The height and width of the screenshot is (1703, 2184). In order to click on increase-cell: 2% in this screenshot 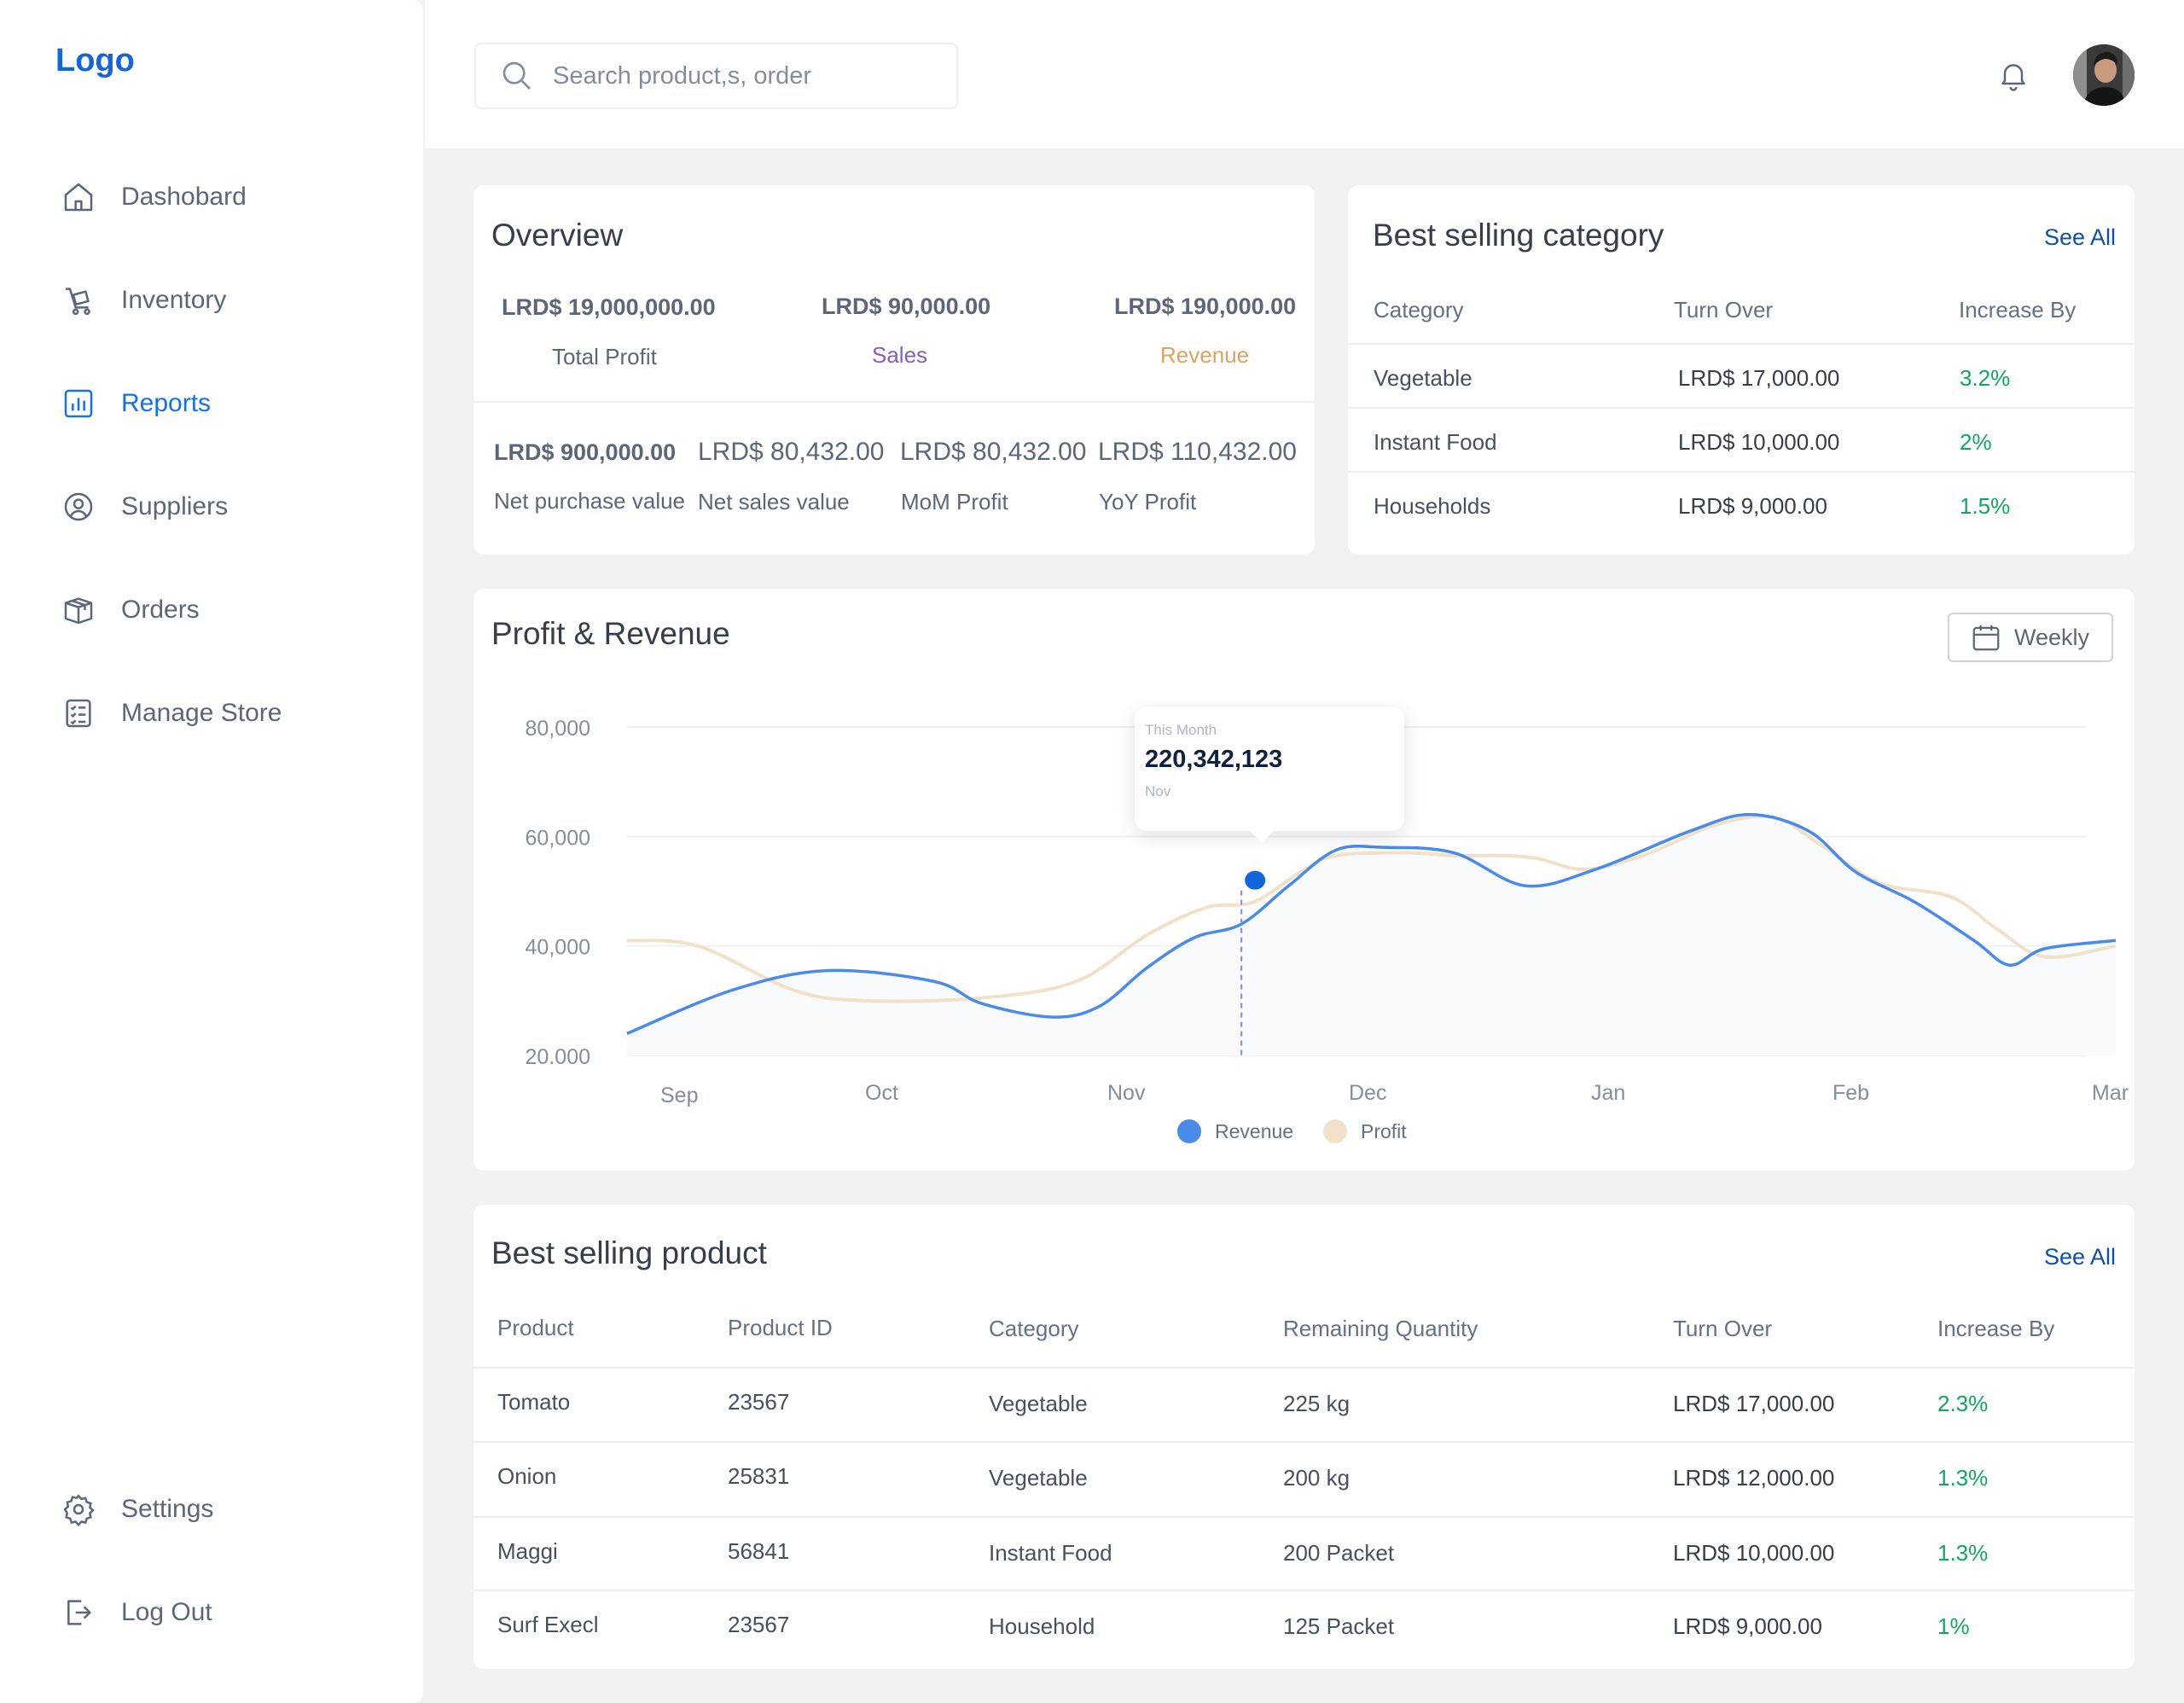, I will do `click(1976, 442)`.